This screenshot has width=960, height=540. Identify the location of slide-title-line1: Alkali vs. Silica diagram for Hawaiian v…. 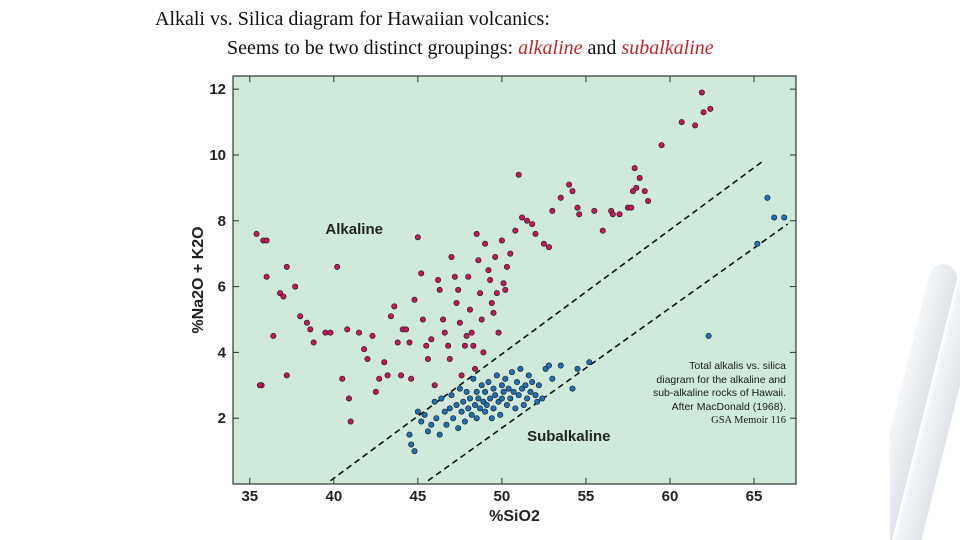
(352, 19).